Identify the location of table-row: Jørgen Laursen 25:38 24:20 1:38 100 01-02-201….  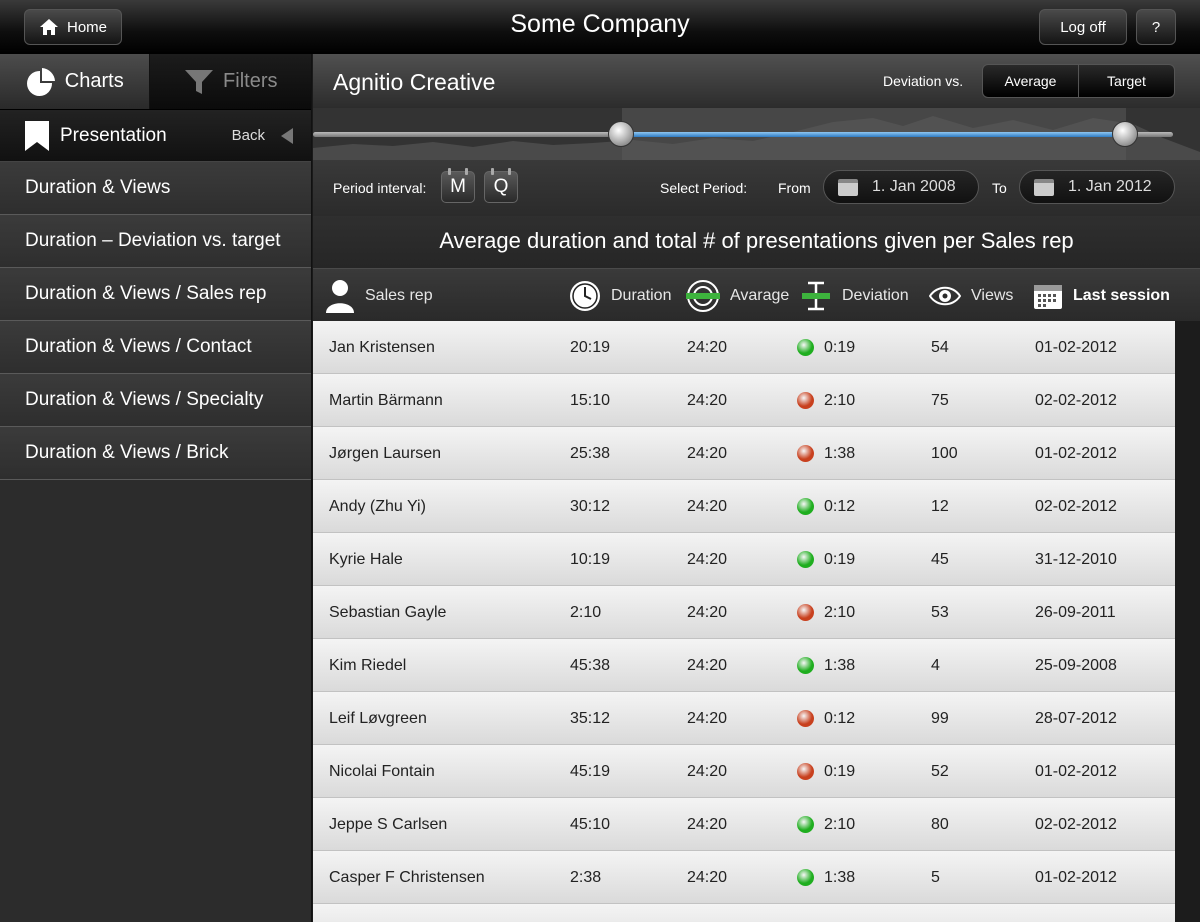
(744, 453).